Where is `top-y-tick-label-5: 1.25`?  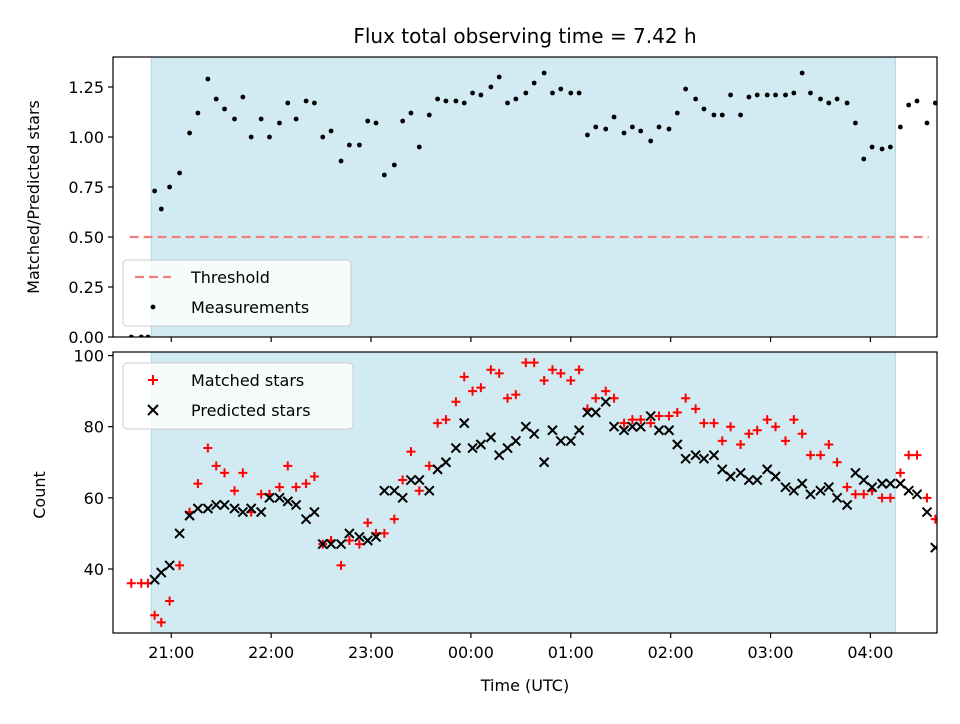 top-y-tick-label-5: 1.25 is located at coordinates (86, 87).